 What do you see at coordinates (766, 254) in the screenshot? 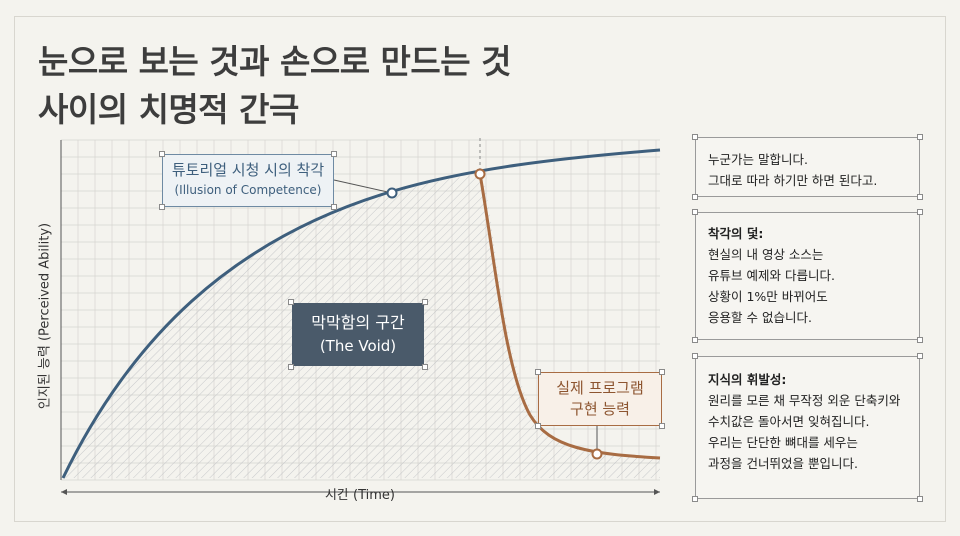
I see `note-line: 현실의 내 영상 소스는` at bounding box center [766, 254].